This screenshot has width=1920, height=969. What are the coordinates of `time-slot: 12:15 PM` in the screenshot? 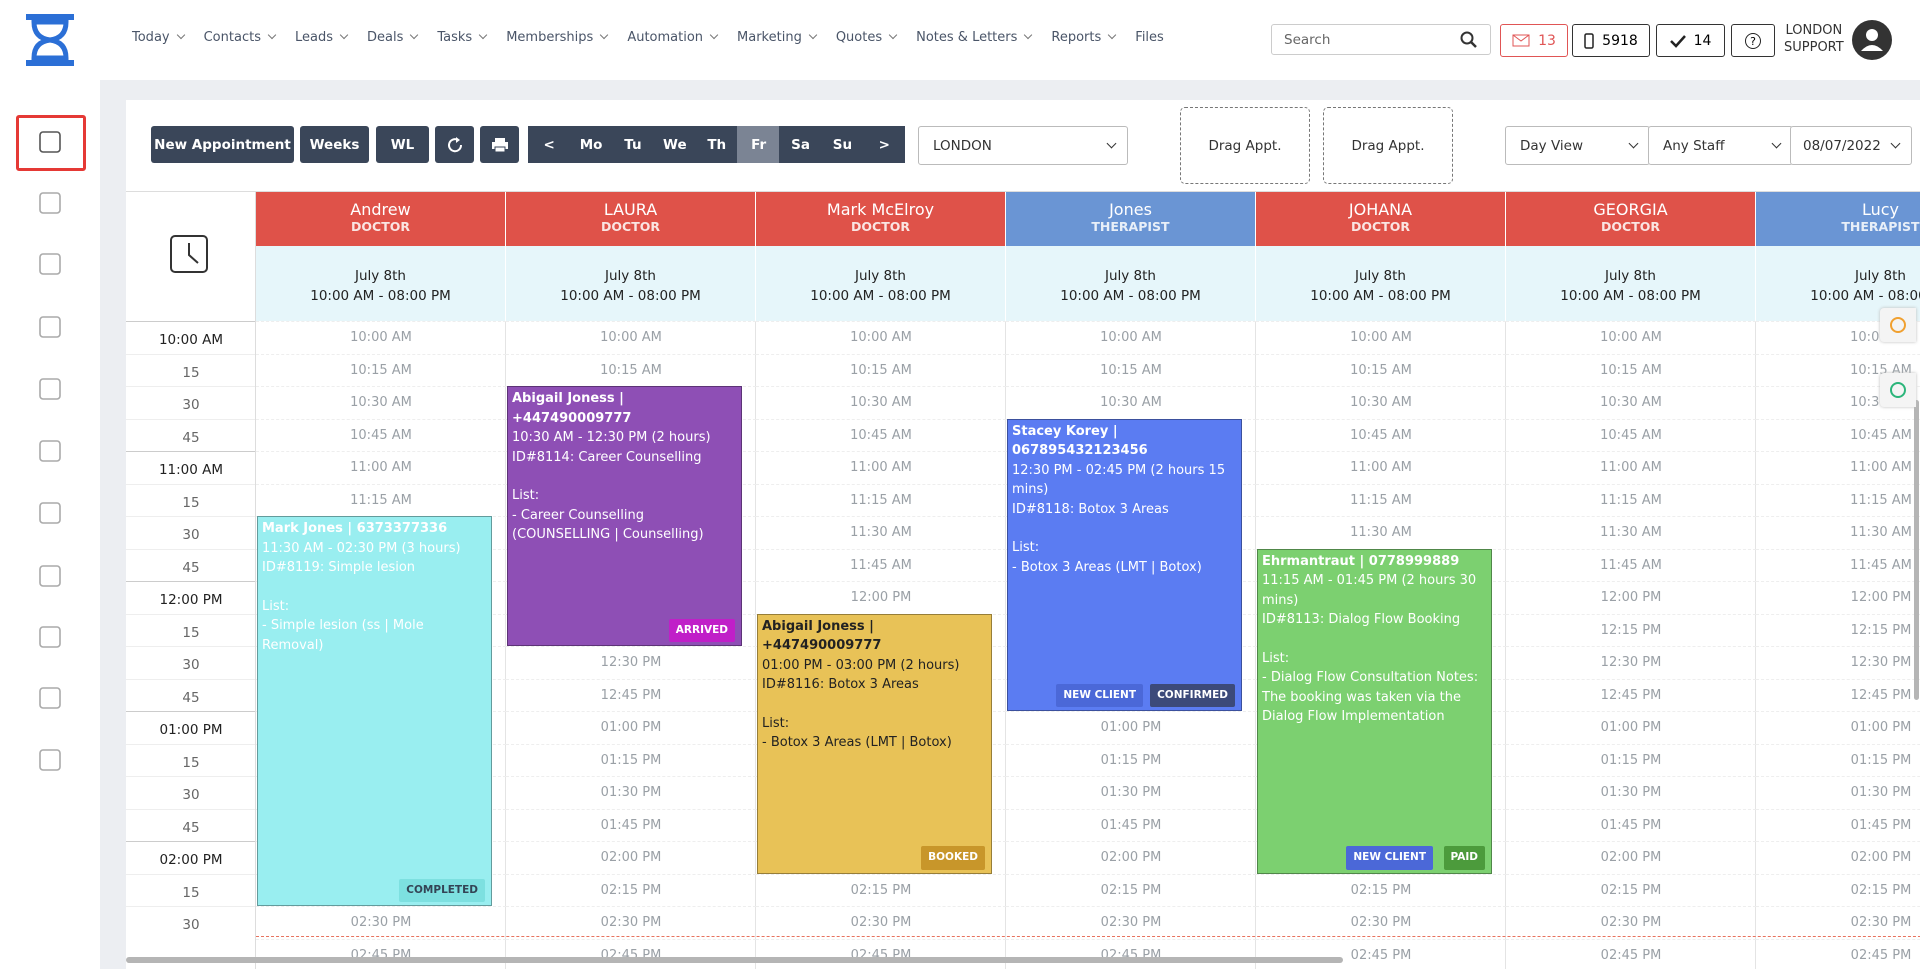 It's located at (1631, 630).